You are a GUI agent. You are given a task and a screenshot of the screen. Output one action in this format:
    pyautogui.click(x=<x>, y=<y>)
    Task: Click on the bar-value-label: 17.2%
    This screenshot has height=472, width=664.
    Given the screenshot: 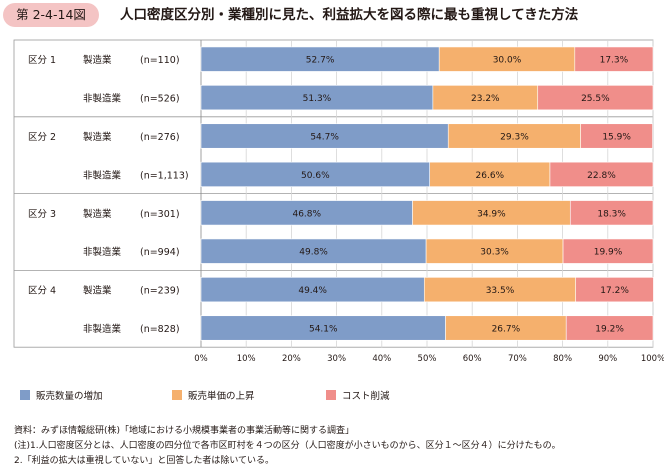 What is the action you would take?
    pyautogui.click(x=614, y=291)
    